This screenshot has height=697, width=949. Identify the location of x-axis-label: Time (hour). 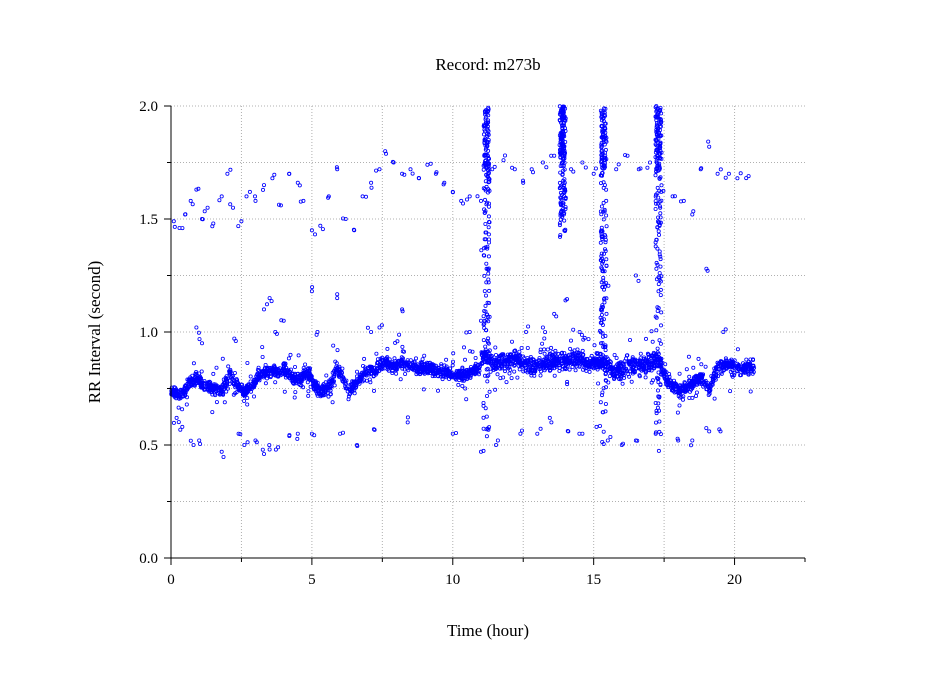
(488, 630).